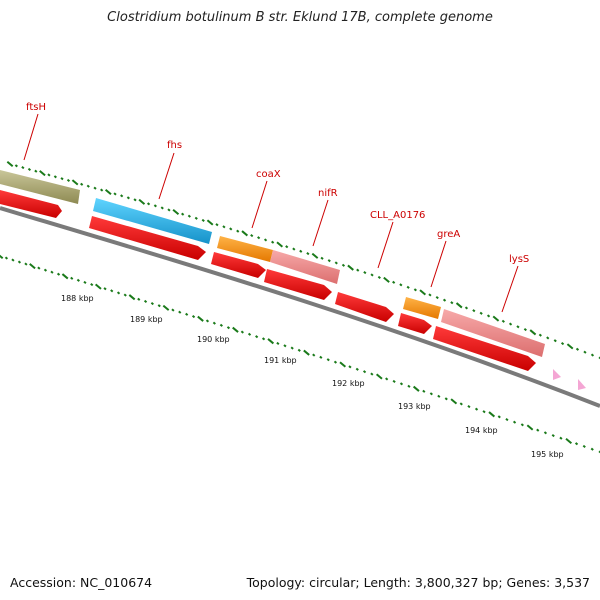 This screenshot has height=600, width=600. I want to click on feature-nifR, so click(305, 267).